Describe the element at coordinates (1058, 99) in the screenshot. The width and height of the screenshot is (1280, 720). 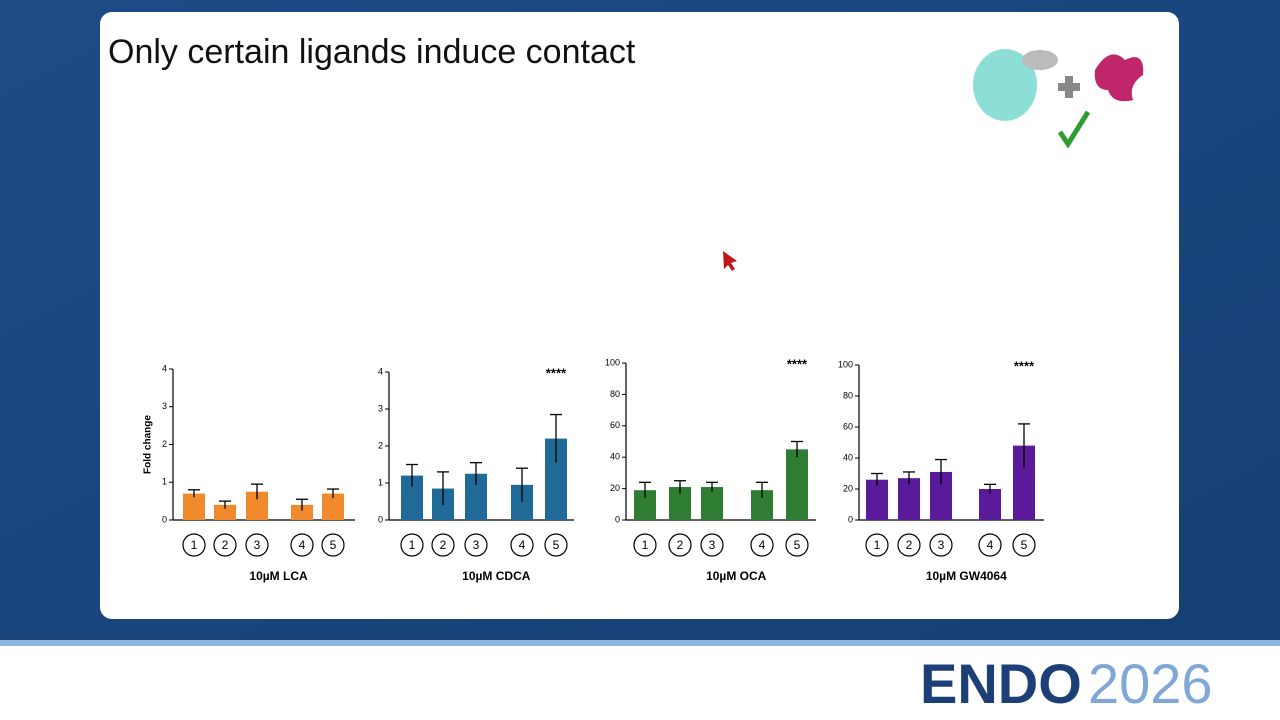
I see `protein-icon` at that location.